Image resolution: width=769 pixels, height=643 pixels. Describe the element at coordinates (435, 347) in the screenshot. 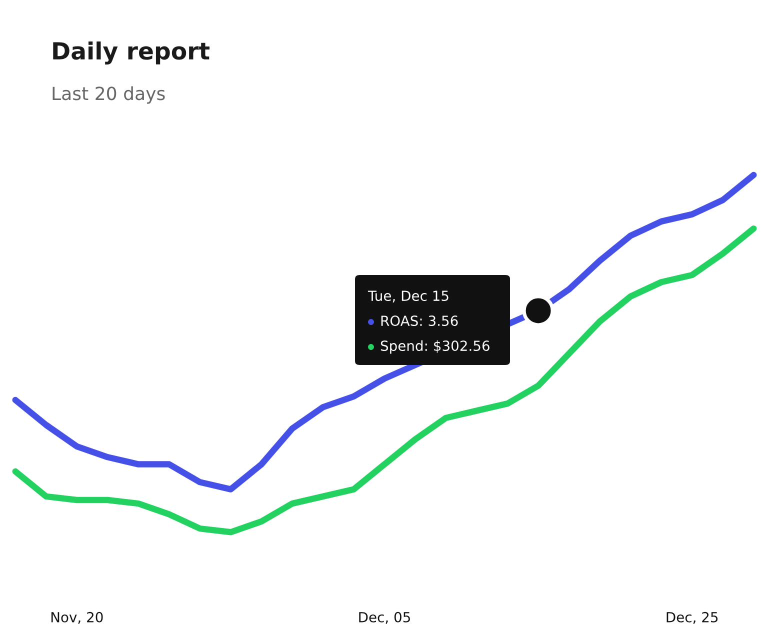

I see `annotation: Spend: $302.56` at that location.